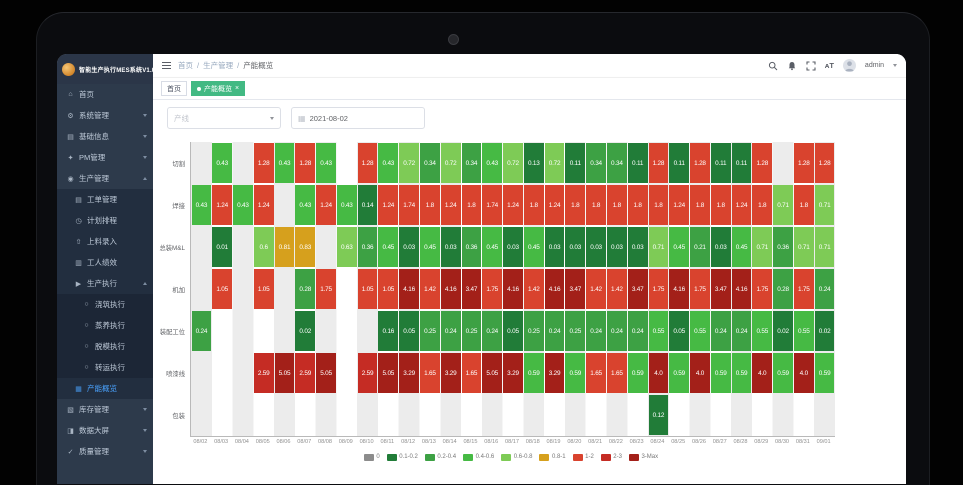 Image resolution: width=963 pixels, height=485 pixels. I want to click on heatmap-cell: 0.16, so click(388, 331).